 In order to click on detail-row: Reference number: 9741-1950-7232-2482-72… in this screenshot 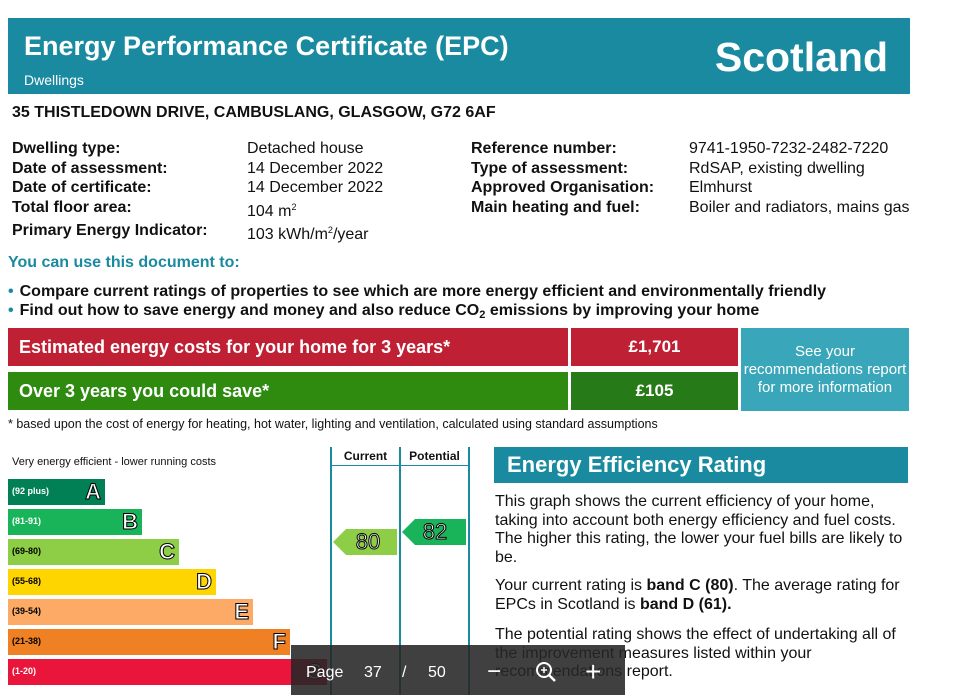, I will do `click(691, 149)`.